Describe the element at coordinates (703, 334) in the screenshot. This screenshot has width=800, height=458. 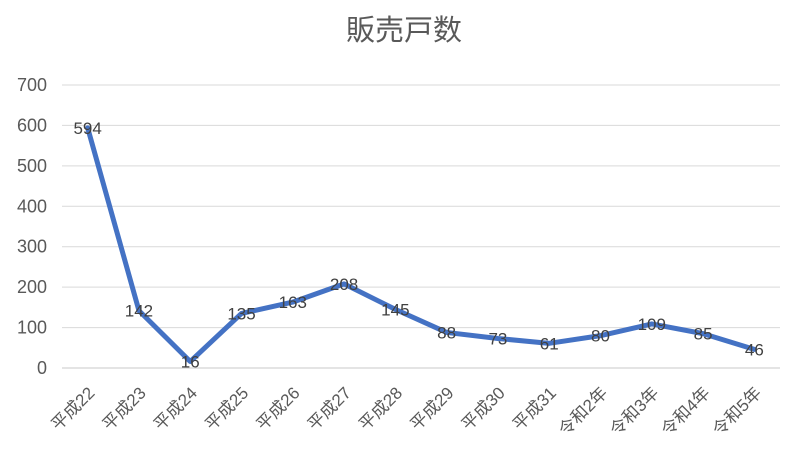
I see `data-point-label: 85` at that location.